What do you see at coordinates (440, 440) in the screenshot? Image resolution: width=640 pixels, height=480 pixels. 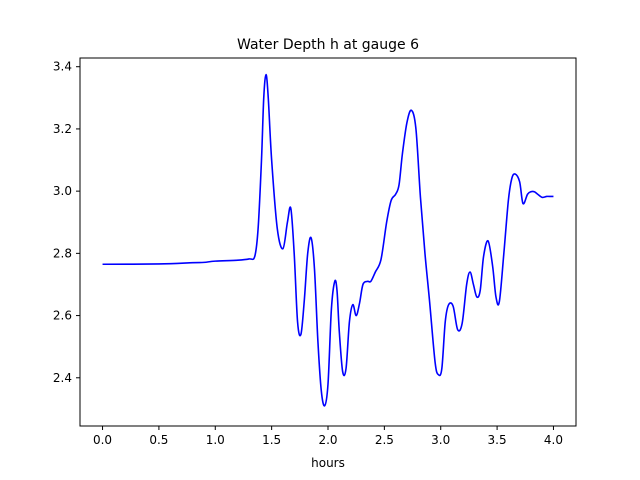 I see `x-tick-label: 3.0` at bounding box center [440, 440].